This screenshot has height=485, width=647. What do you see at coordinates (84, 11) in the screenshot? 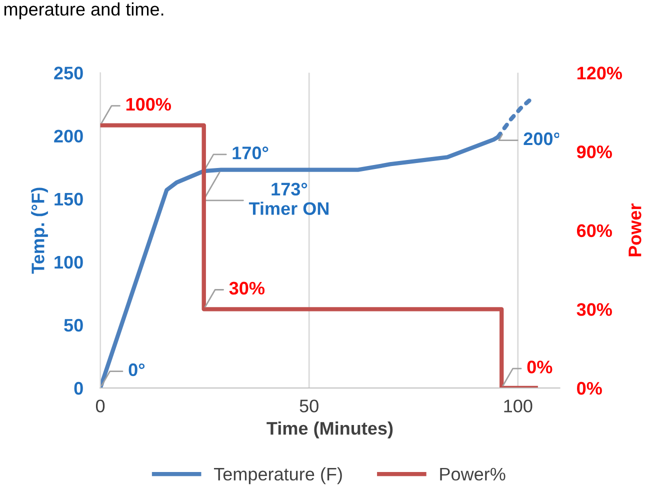
I see `text: mperature and time.` at bounding box center [84, 11].